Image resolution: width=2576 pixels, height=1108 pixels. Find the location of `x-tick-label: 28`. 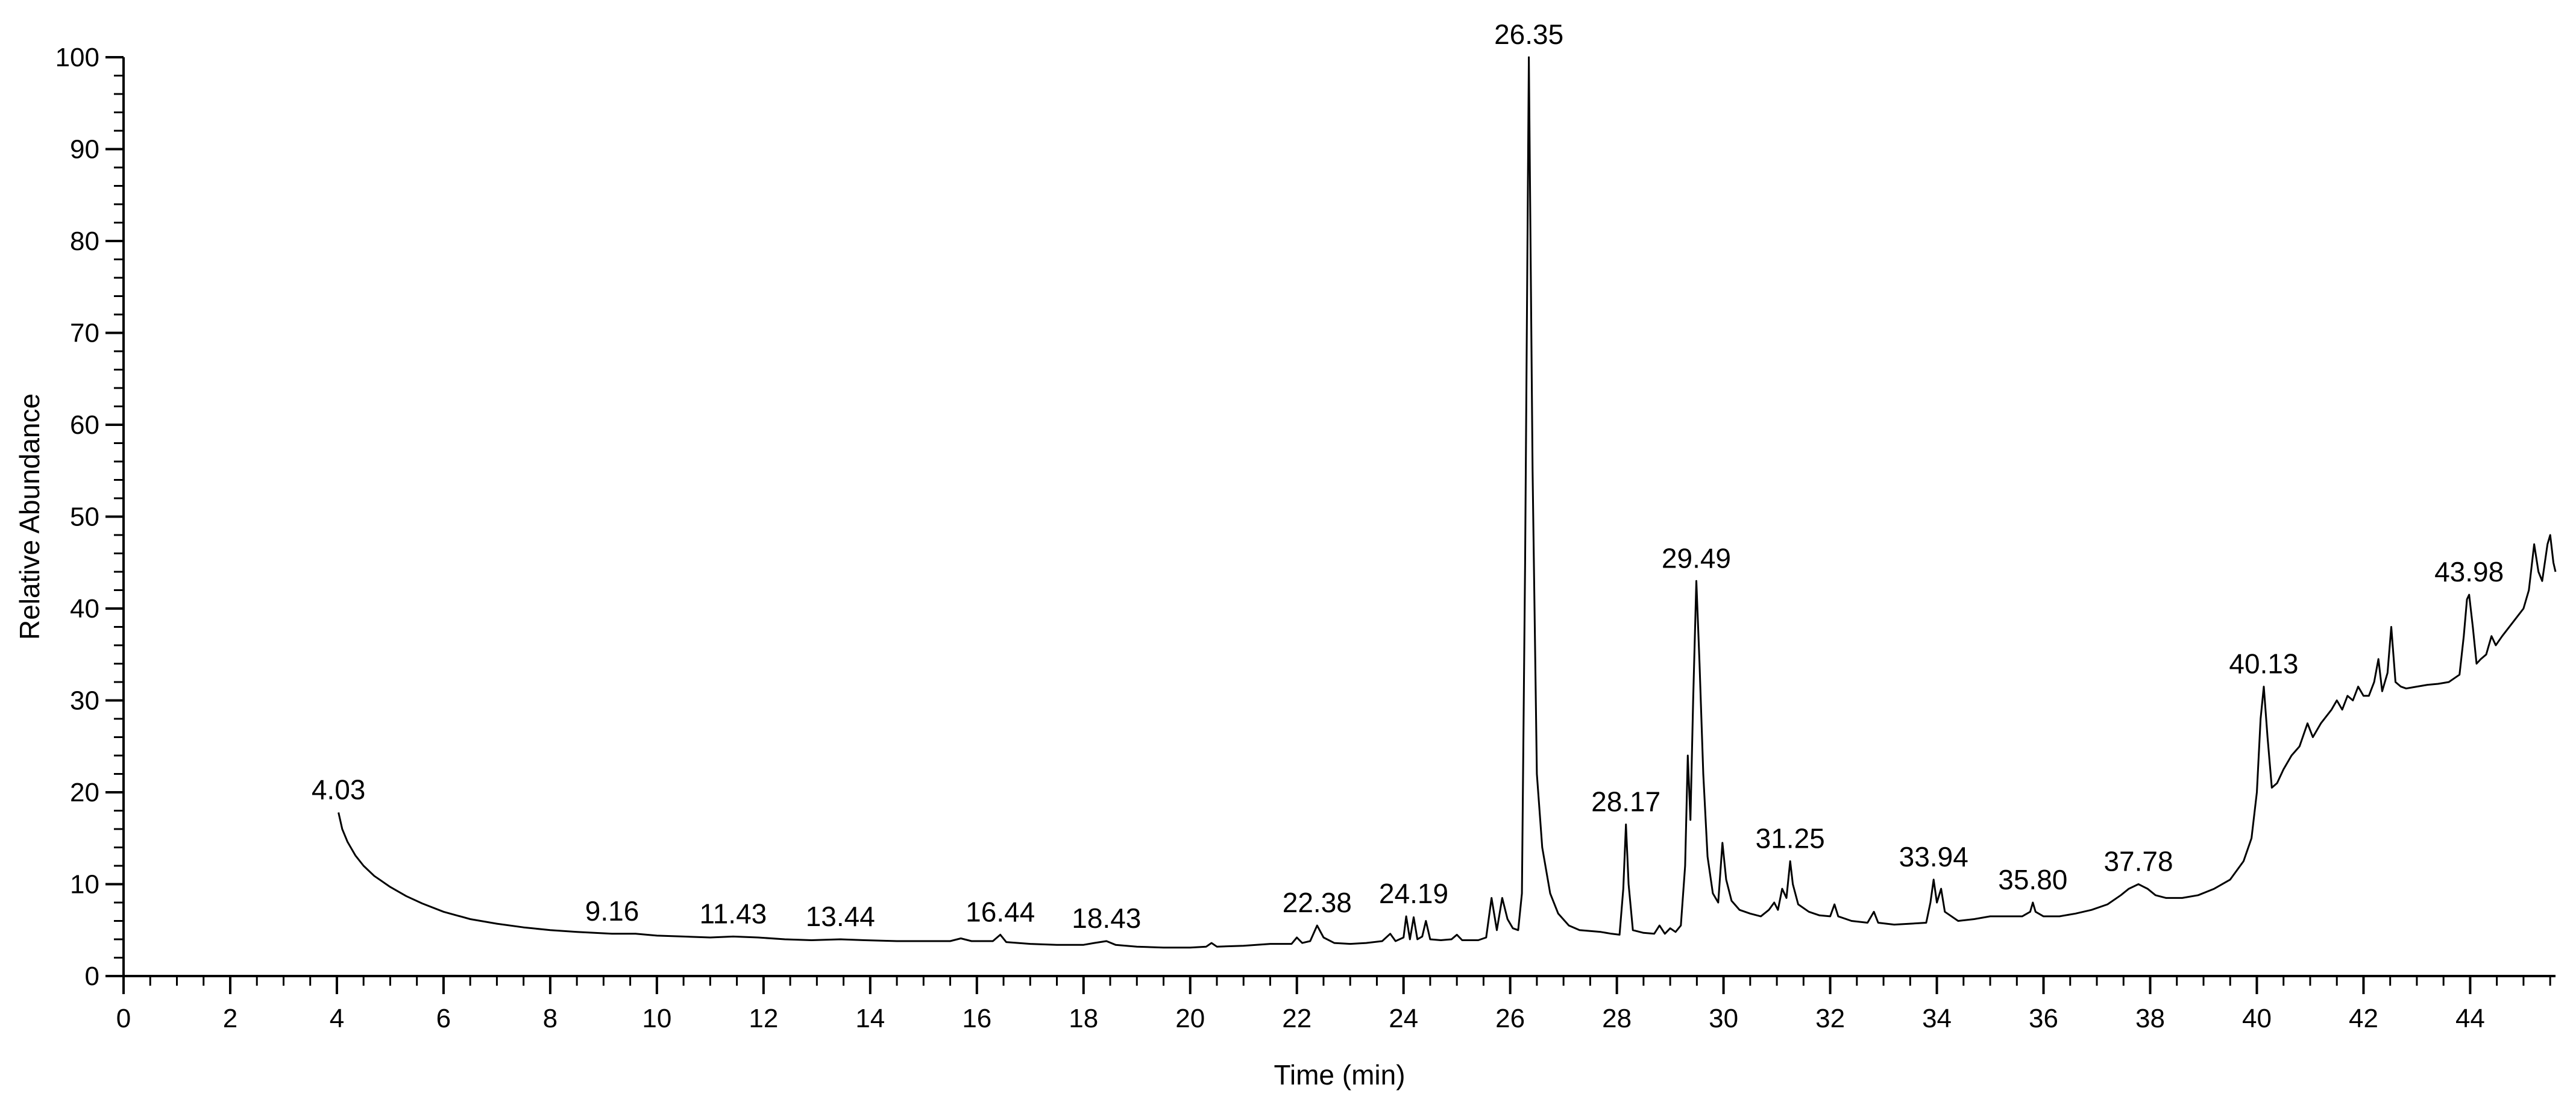

x-tick-label: 28 is located at coordinates (1617, 1018).